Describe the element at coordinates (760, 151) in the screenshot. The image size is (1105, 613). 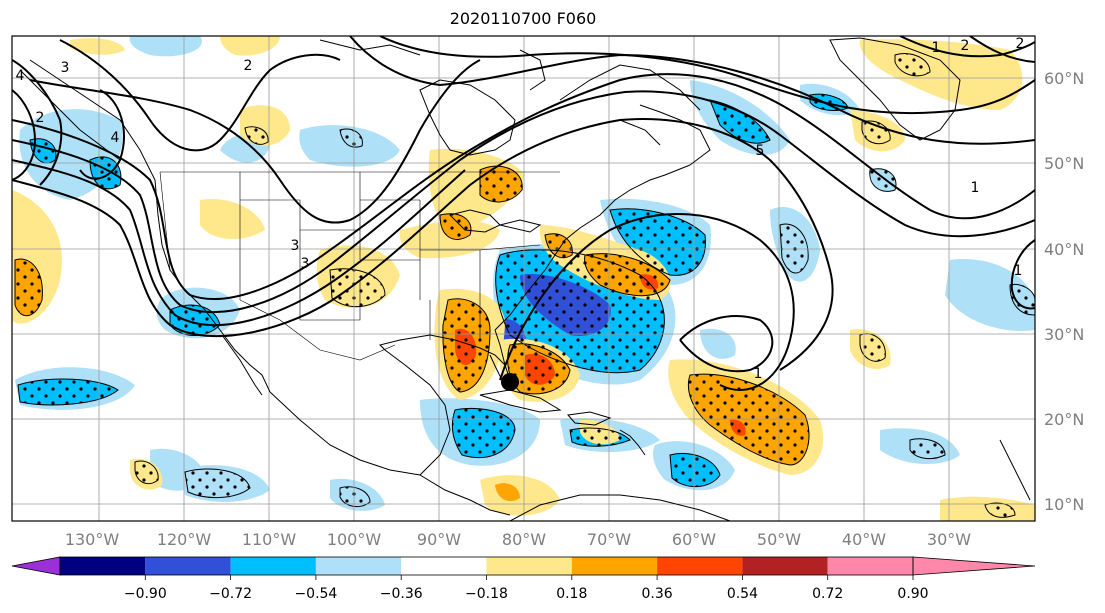
I see `contour-label: 5` at that location.